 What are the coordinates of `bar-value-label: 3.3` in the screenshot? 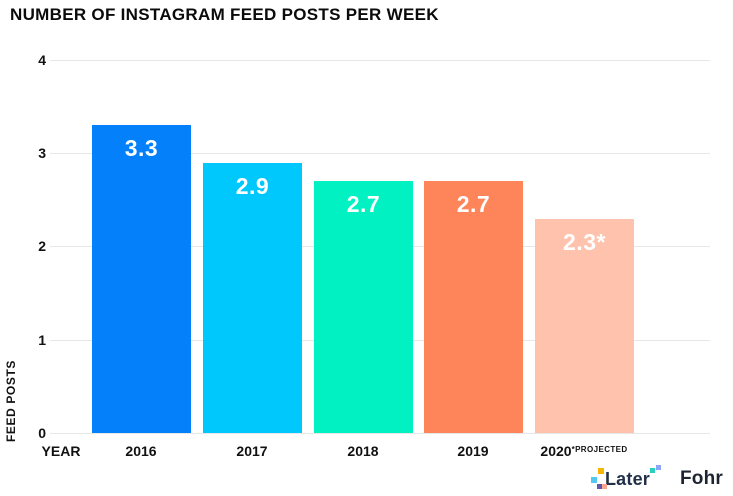 It's located at (141, 148).